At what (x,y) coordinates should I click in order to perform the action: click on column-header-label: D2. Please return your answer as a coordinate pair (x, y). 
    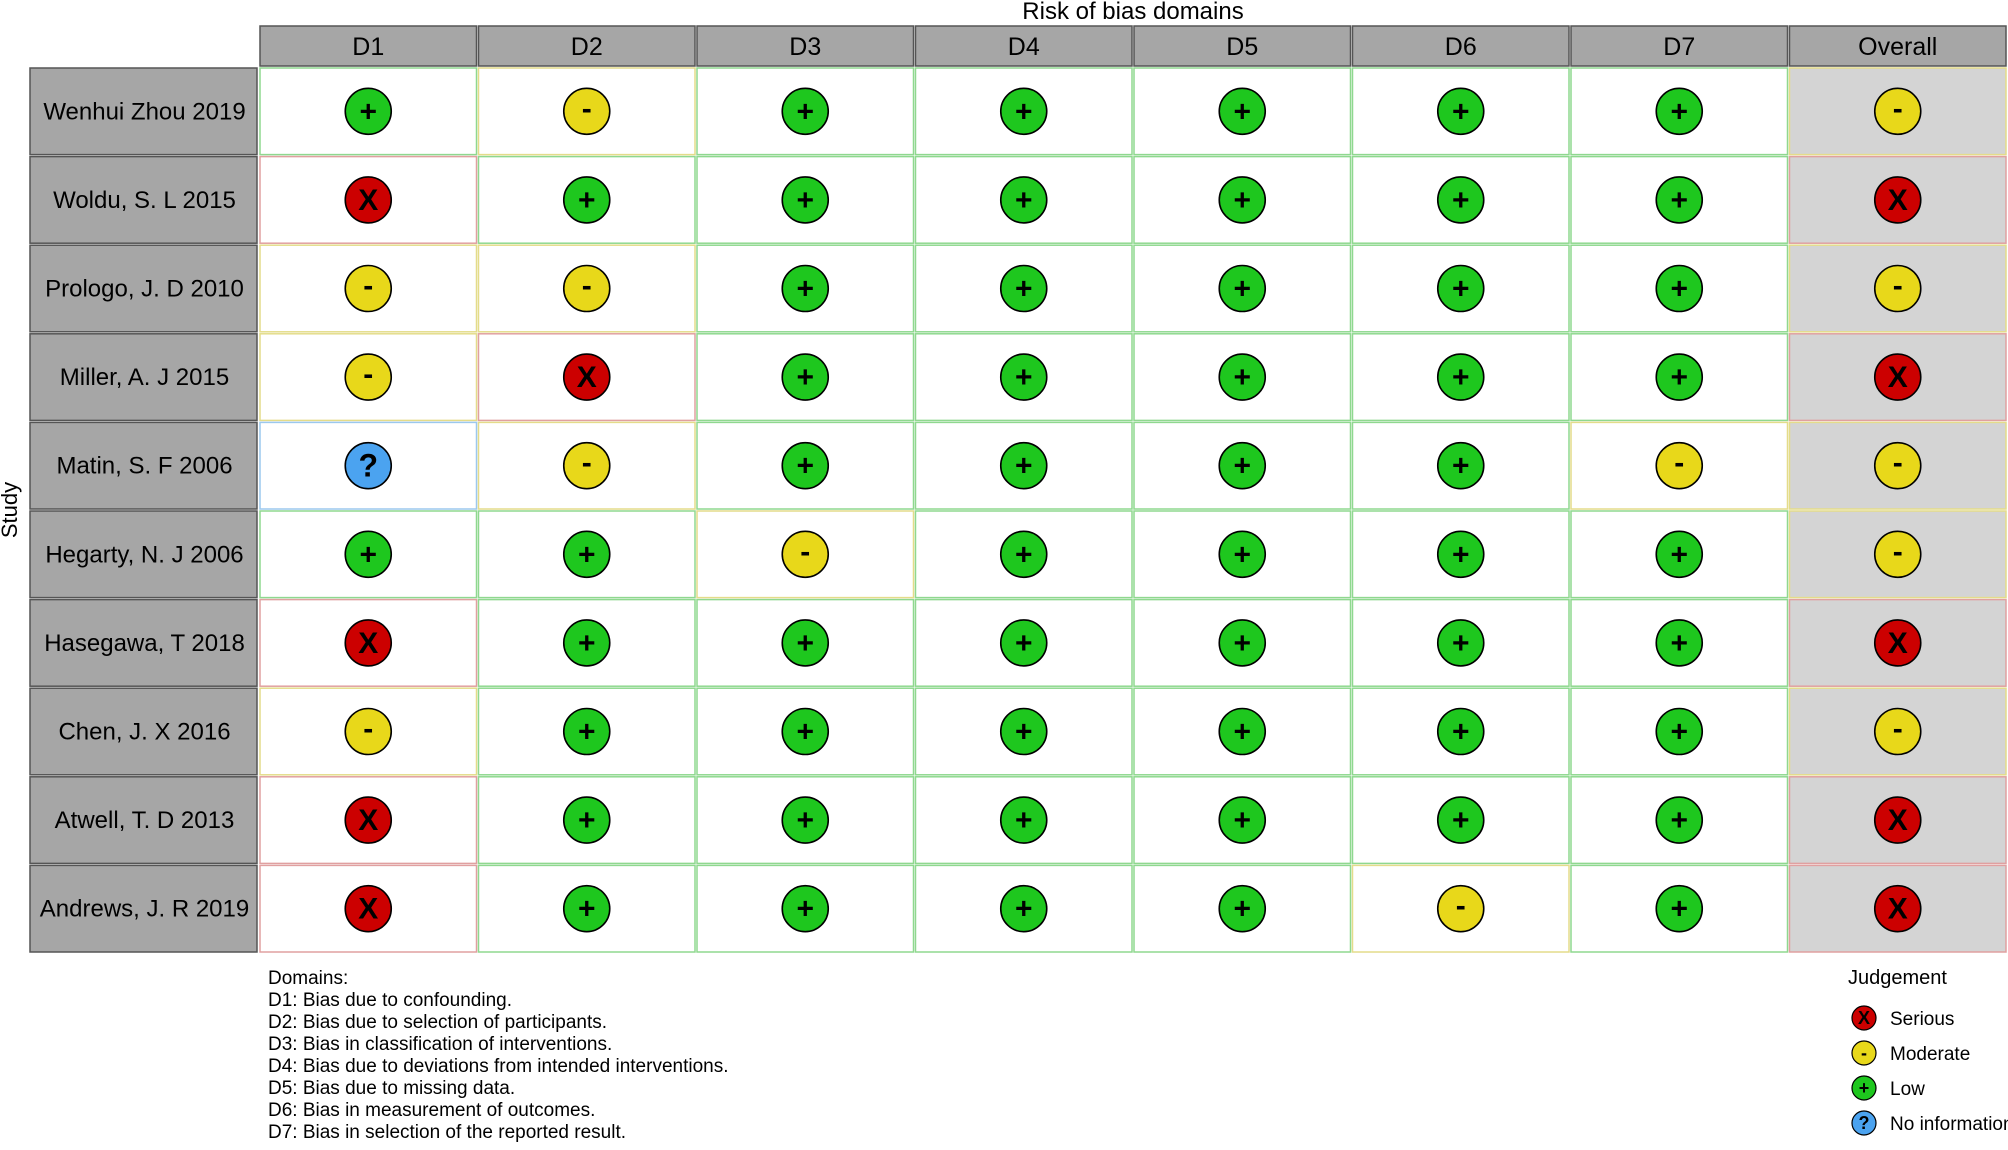
    Looking at the image, I should click on (587, 47).